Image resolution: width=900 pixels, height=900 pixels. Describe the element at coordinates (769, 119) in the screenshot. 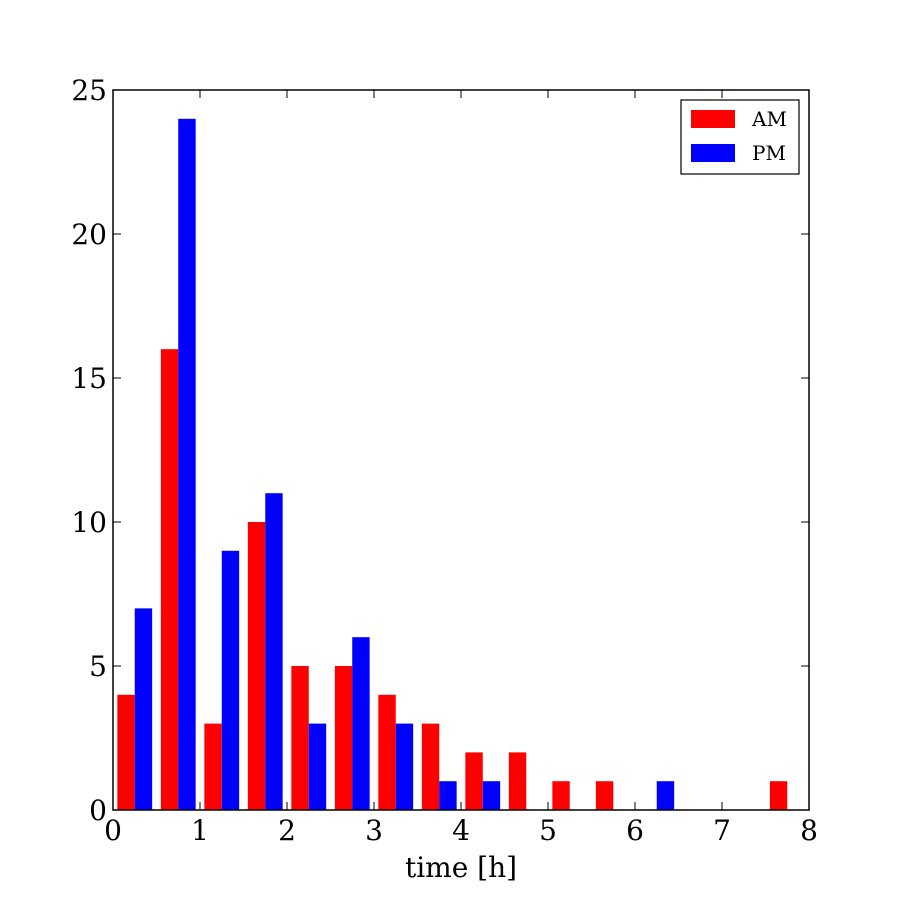

I see `legend-label-am: AM` at that location.